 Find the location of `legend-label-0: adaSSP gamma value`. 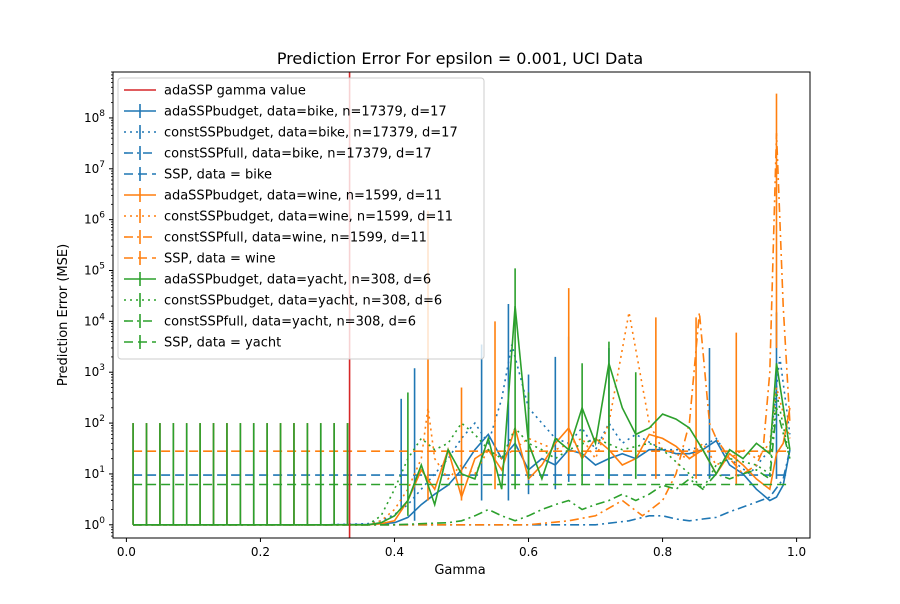

legend-label-0: adaSSP gamma value is located at coordinates (235, 91).